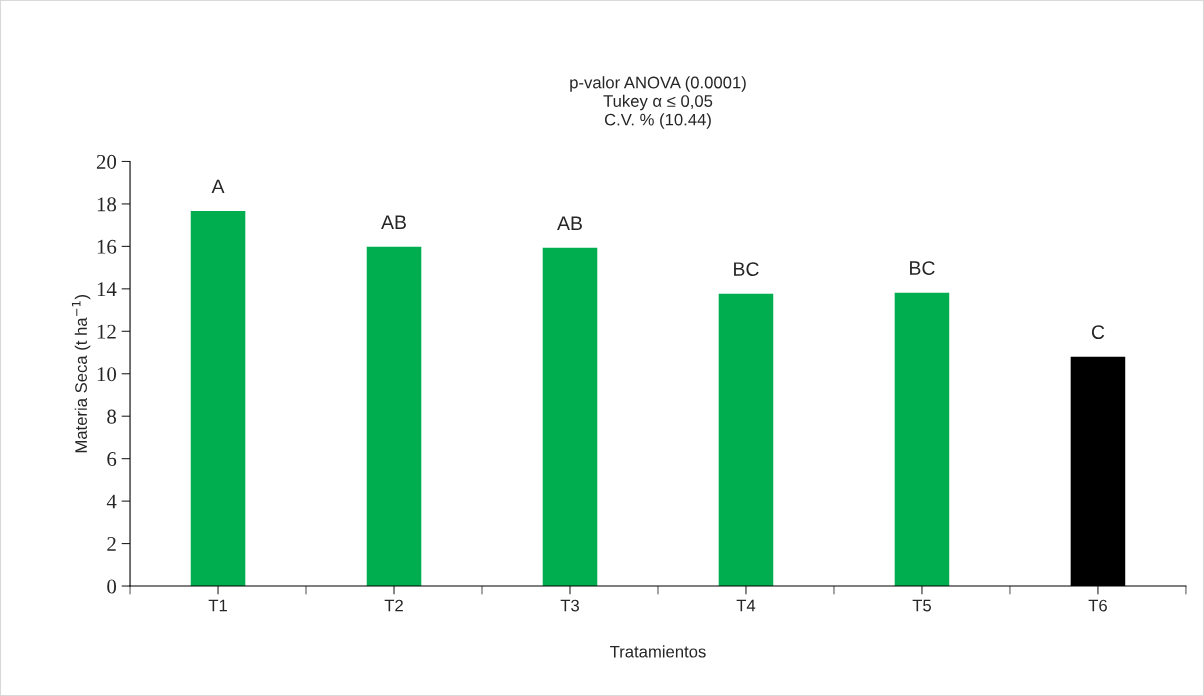 The width and height of the screenshot is (1204, 696). What do you see at coordinates (106, 161) in the screenshot?
I see `y-tick-label: 20` at bounding box center [106, 161].